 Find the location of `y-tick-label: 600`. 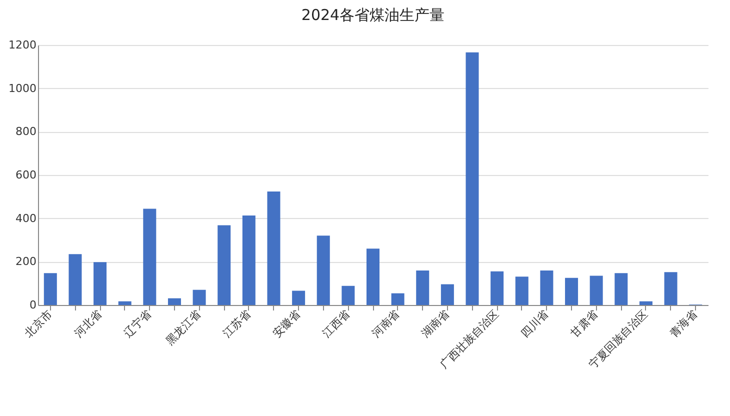

y-tick-label: 600 is located at coordinates (26, 175).